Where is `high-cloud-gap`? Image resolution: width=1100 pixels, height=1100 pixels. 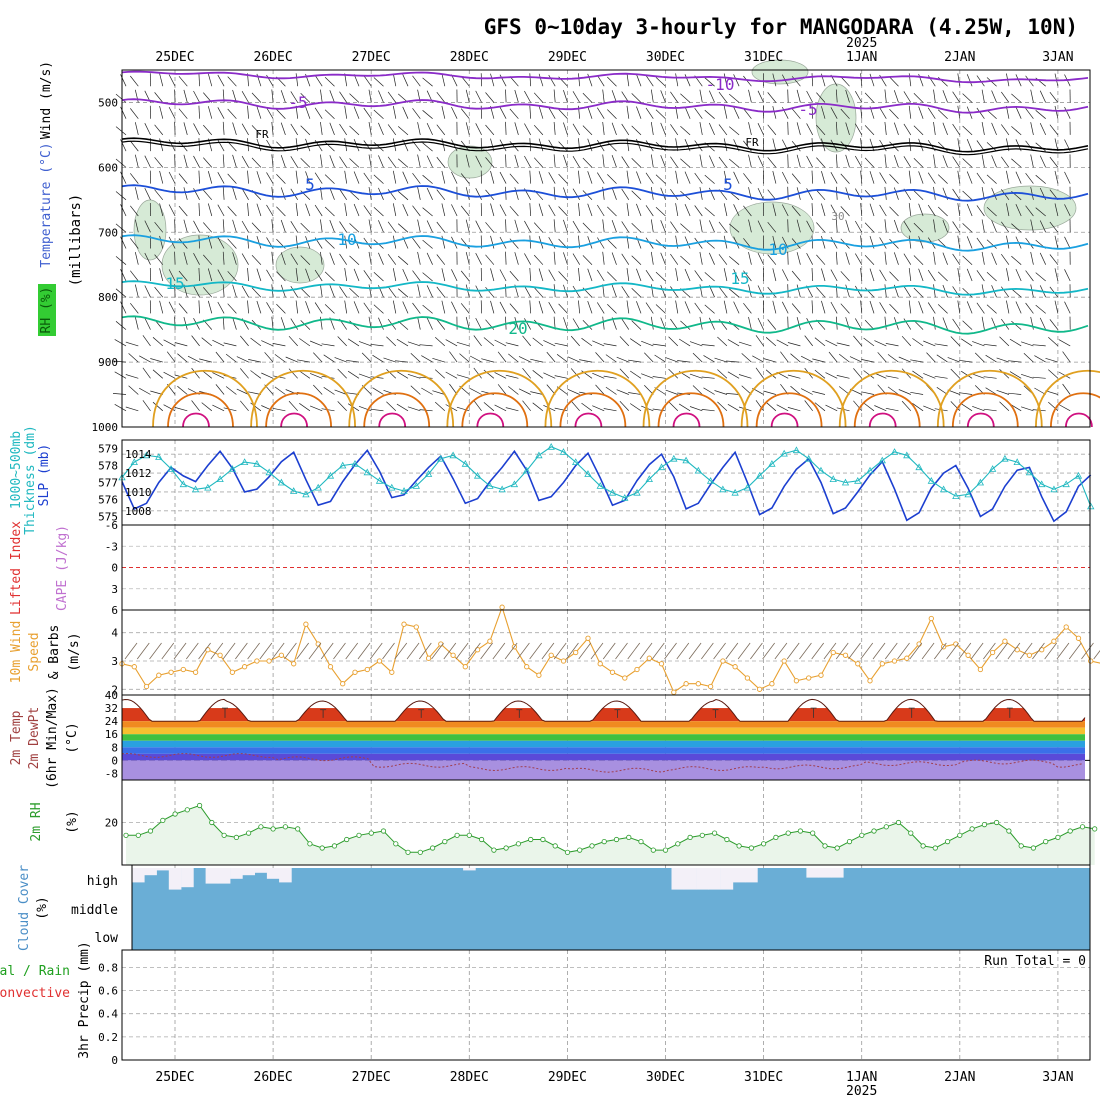 high-cloud-gap is located at coordinates (187, 878).